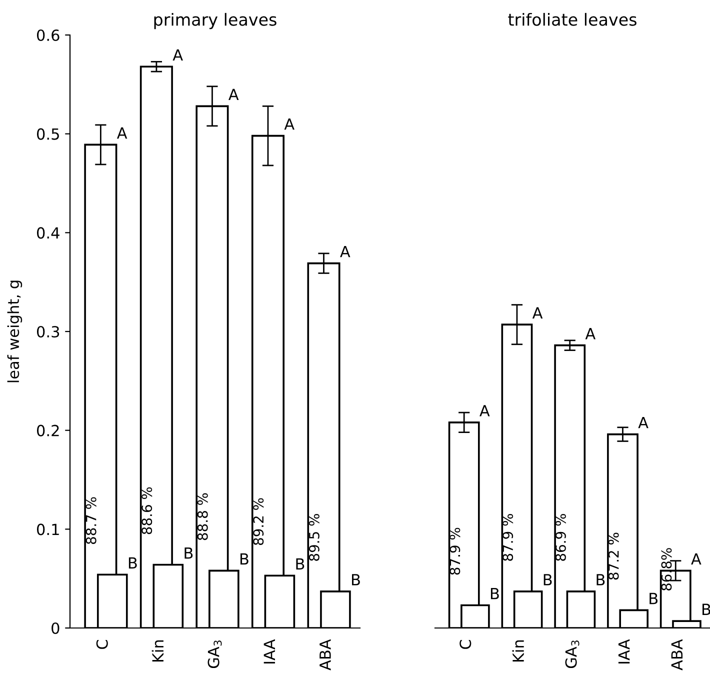 This screenshot has height=676, width=710. I want to click on annotation: 89.2 %, so click(258, 522).